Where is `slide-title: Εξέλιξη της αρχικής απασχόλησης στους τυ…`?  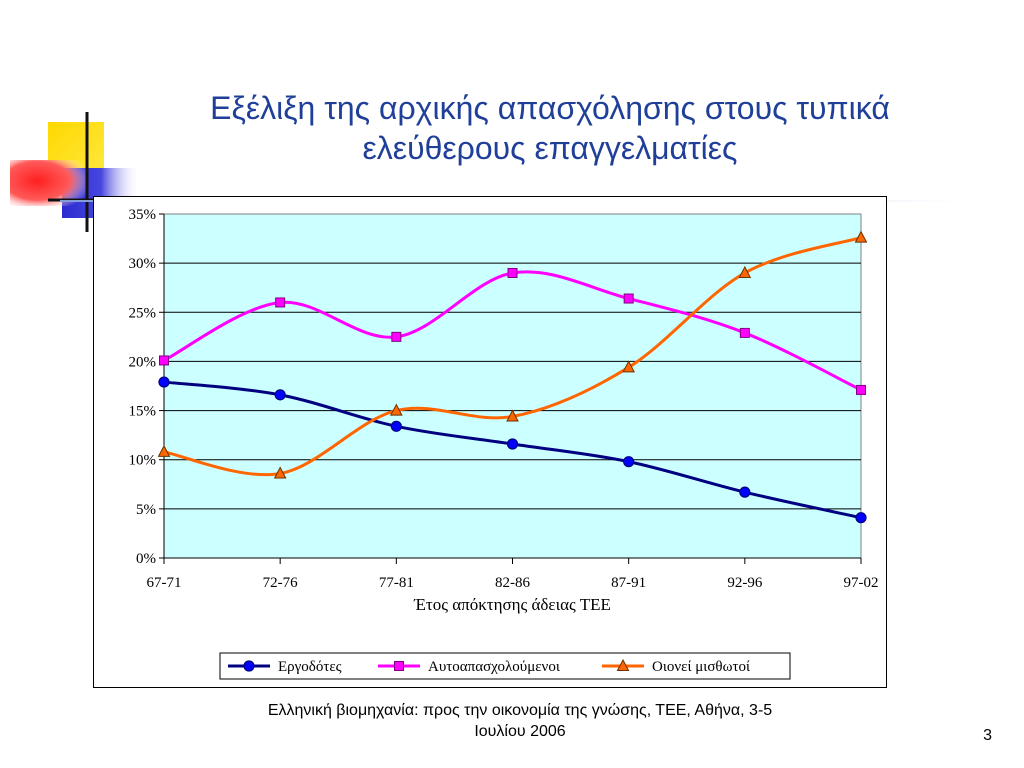 slide-title: Εξέλιξη της αρχικής απασχόλησης στους τυ… is located at coordinates (550, 128).